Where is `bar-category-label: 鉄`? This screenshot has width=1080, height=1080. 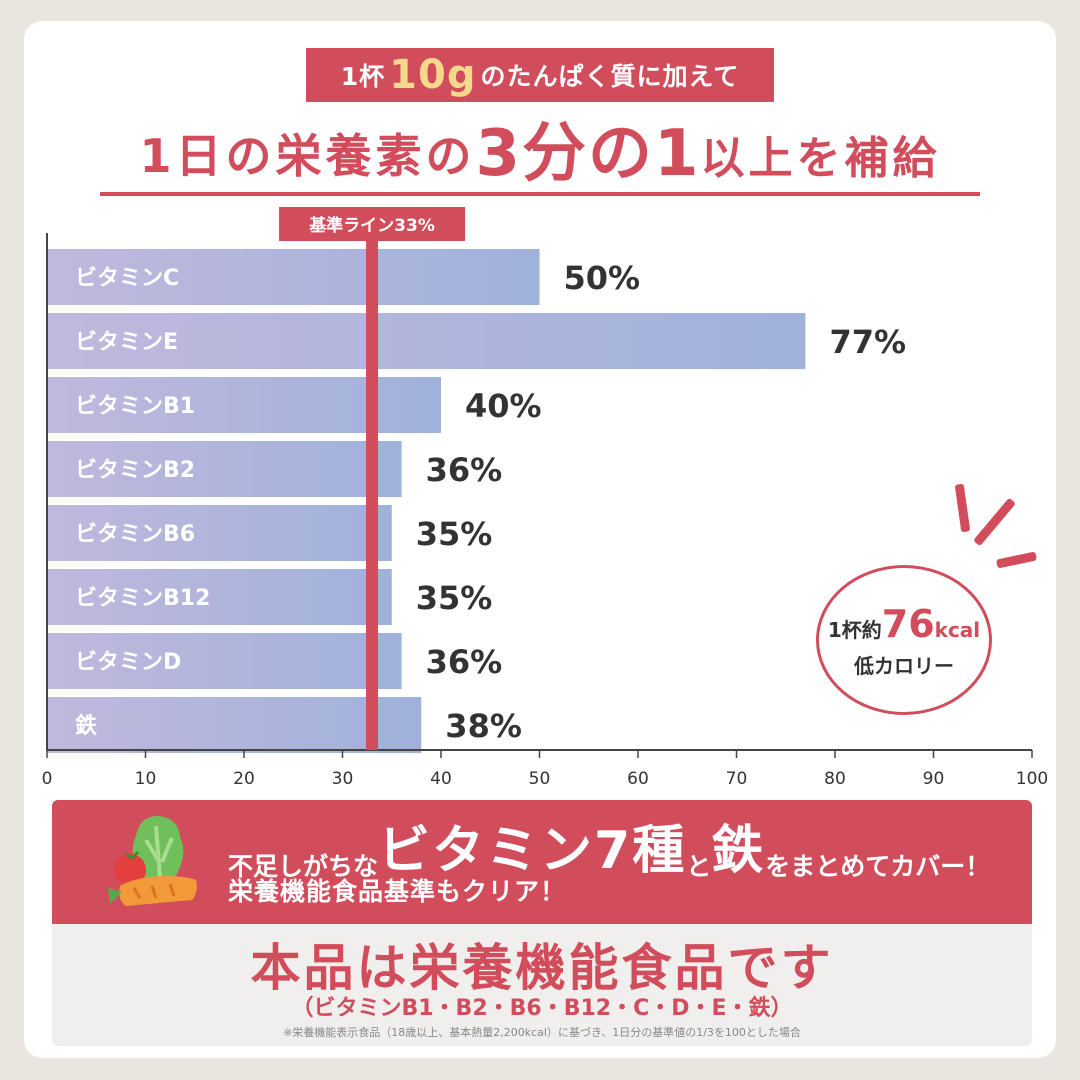 bar-category-label: 鉄 is located at coordinates (86, 726).